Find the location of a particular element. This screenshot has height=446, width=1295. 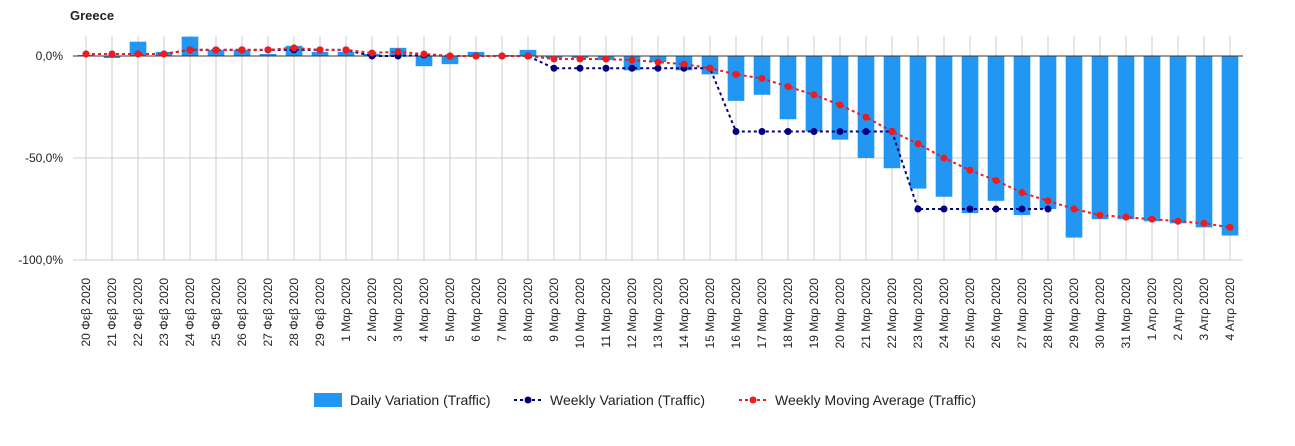

x-tick-label: 4 Απρ 2020 is located at coordinates (1230, 309).